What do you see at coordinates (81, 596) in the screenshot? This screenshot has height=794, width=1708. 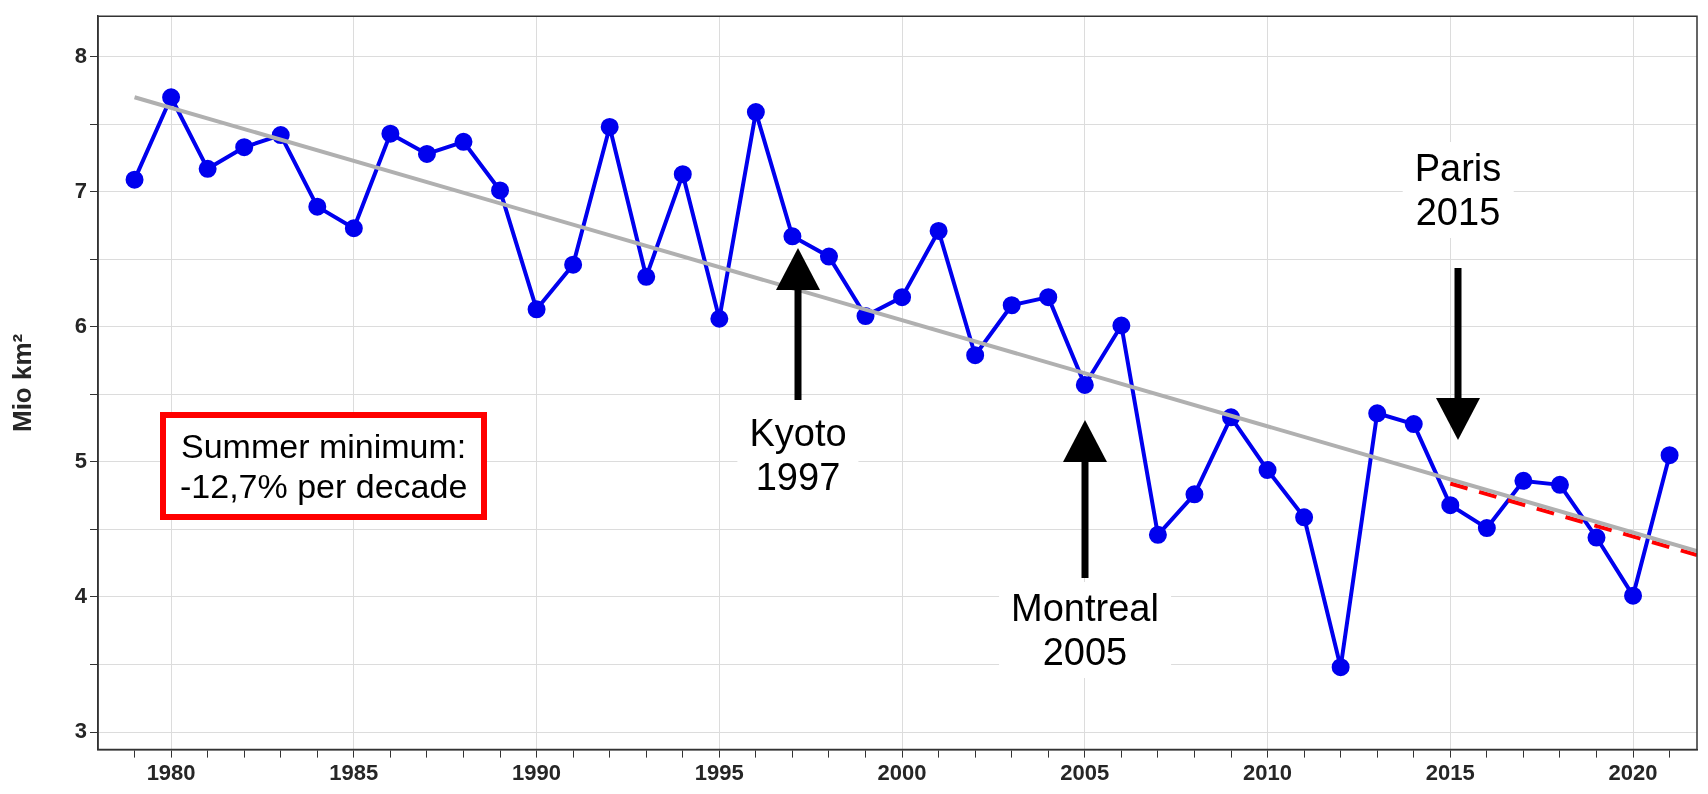 I see `y-tick-label: 4` at bounding box center [81, 596].